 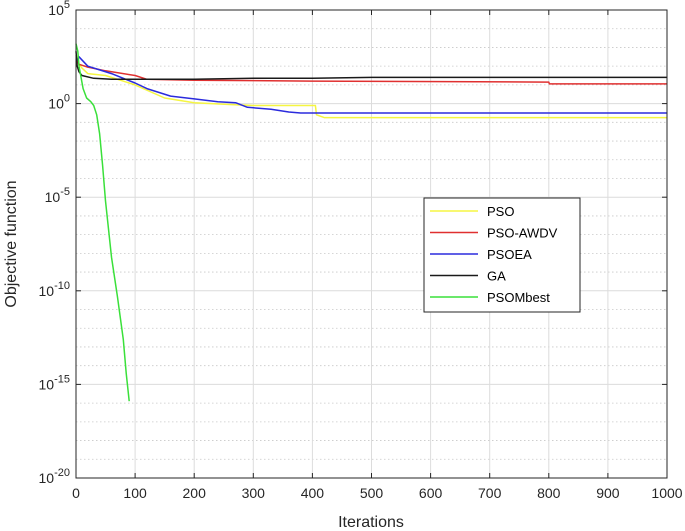 What do you see at coordinates (371, 522) in the screenshot?
I see `x-axis-label: Iterations` at bounding box center [371, 522].